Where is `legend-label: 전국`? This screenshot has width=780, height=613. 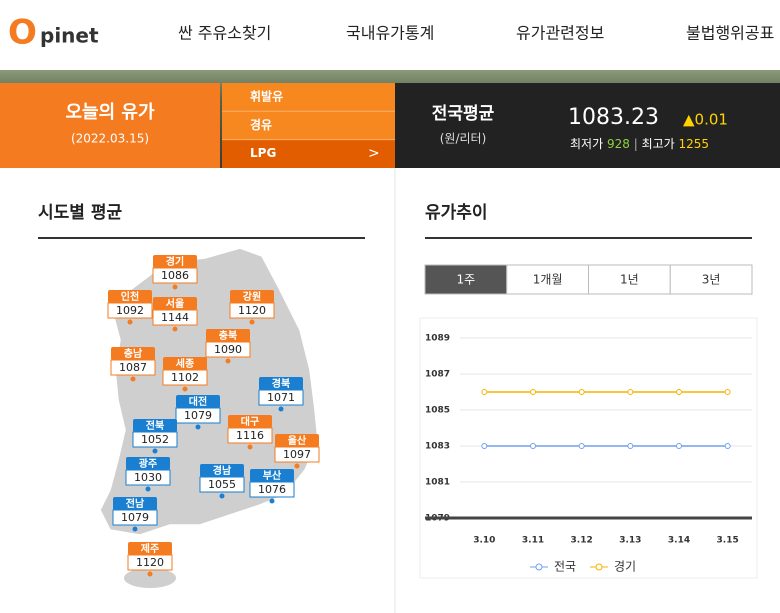
legend-label: 전국 is located at coordinates (565, 567).